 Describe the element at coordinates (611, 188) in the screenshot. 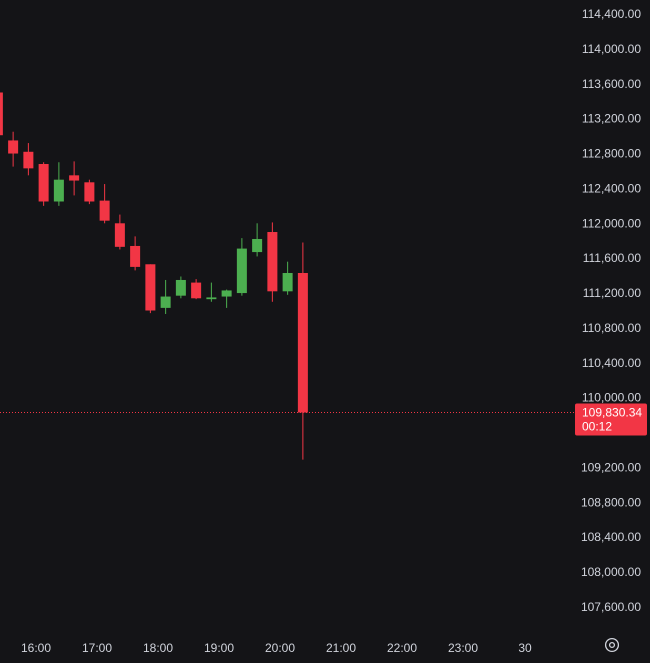

I see `price-tick-label: 112,400.00` at that location.